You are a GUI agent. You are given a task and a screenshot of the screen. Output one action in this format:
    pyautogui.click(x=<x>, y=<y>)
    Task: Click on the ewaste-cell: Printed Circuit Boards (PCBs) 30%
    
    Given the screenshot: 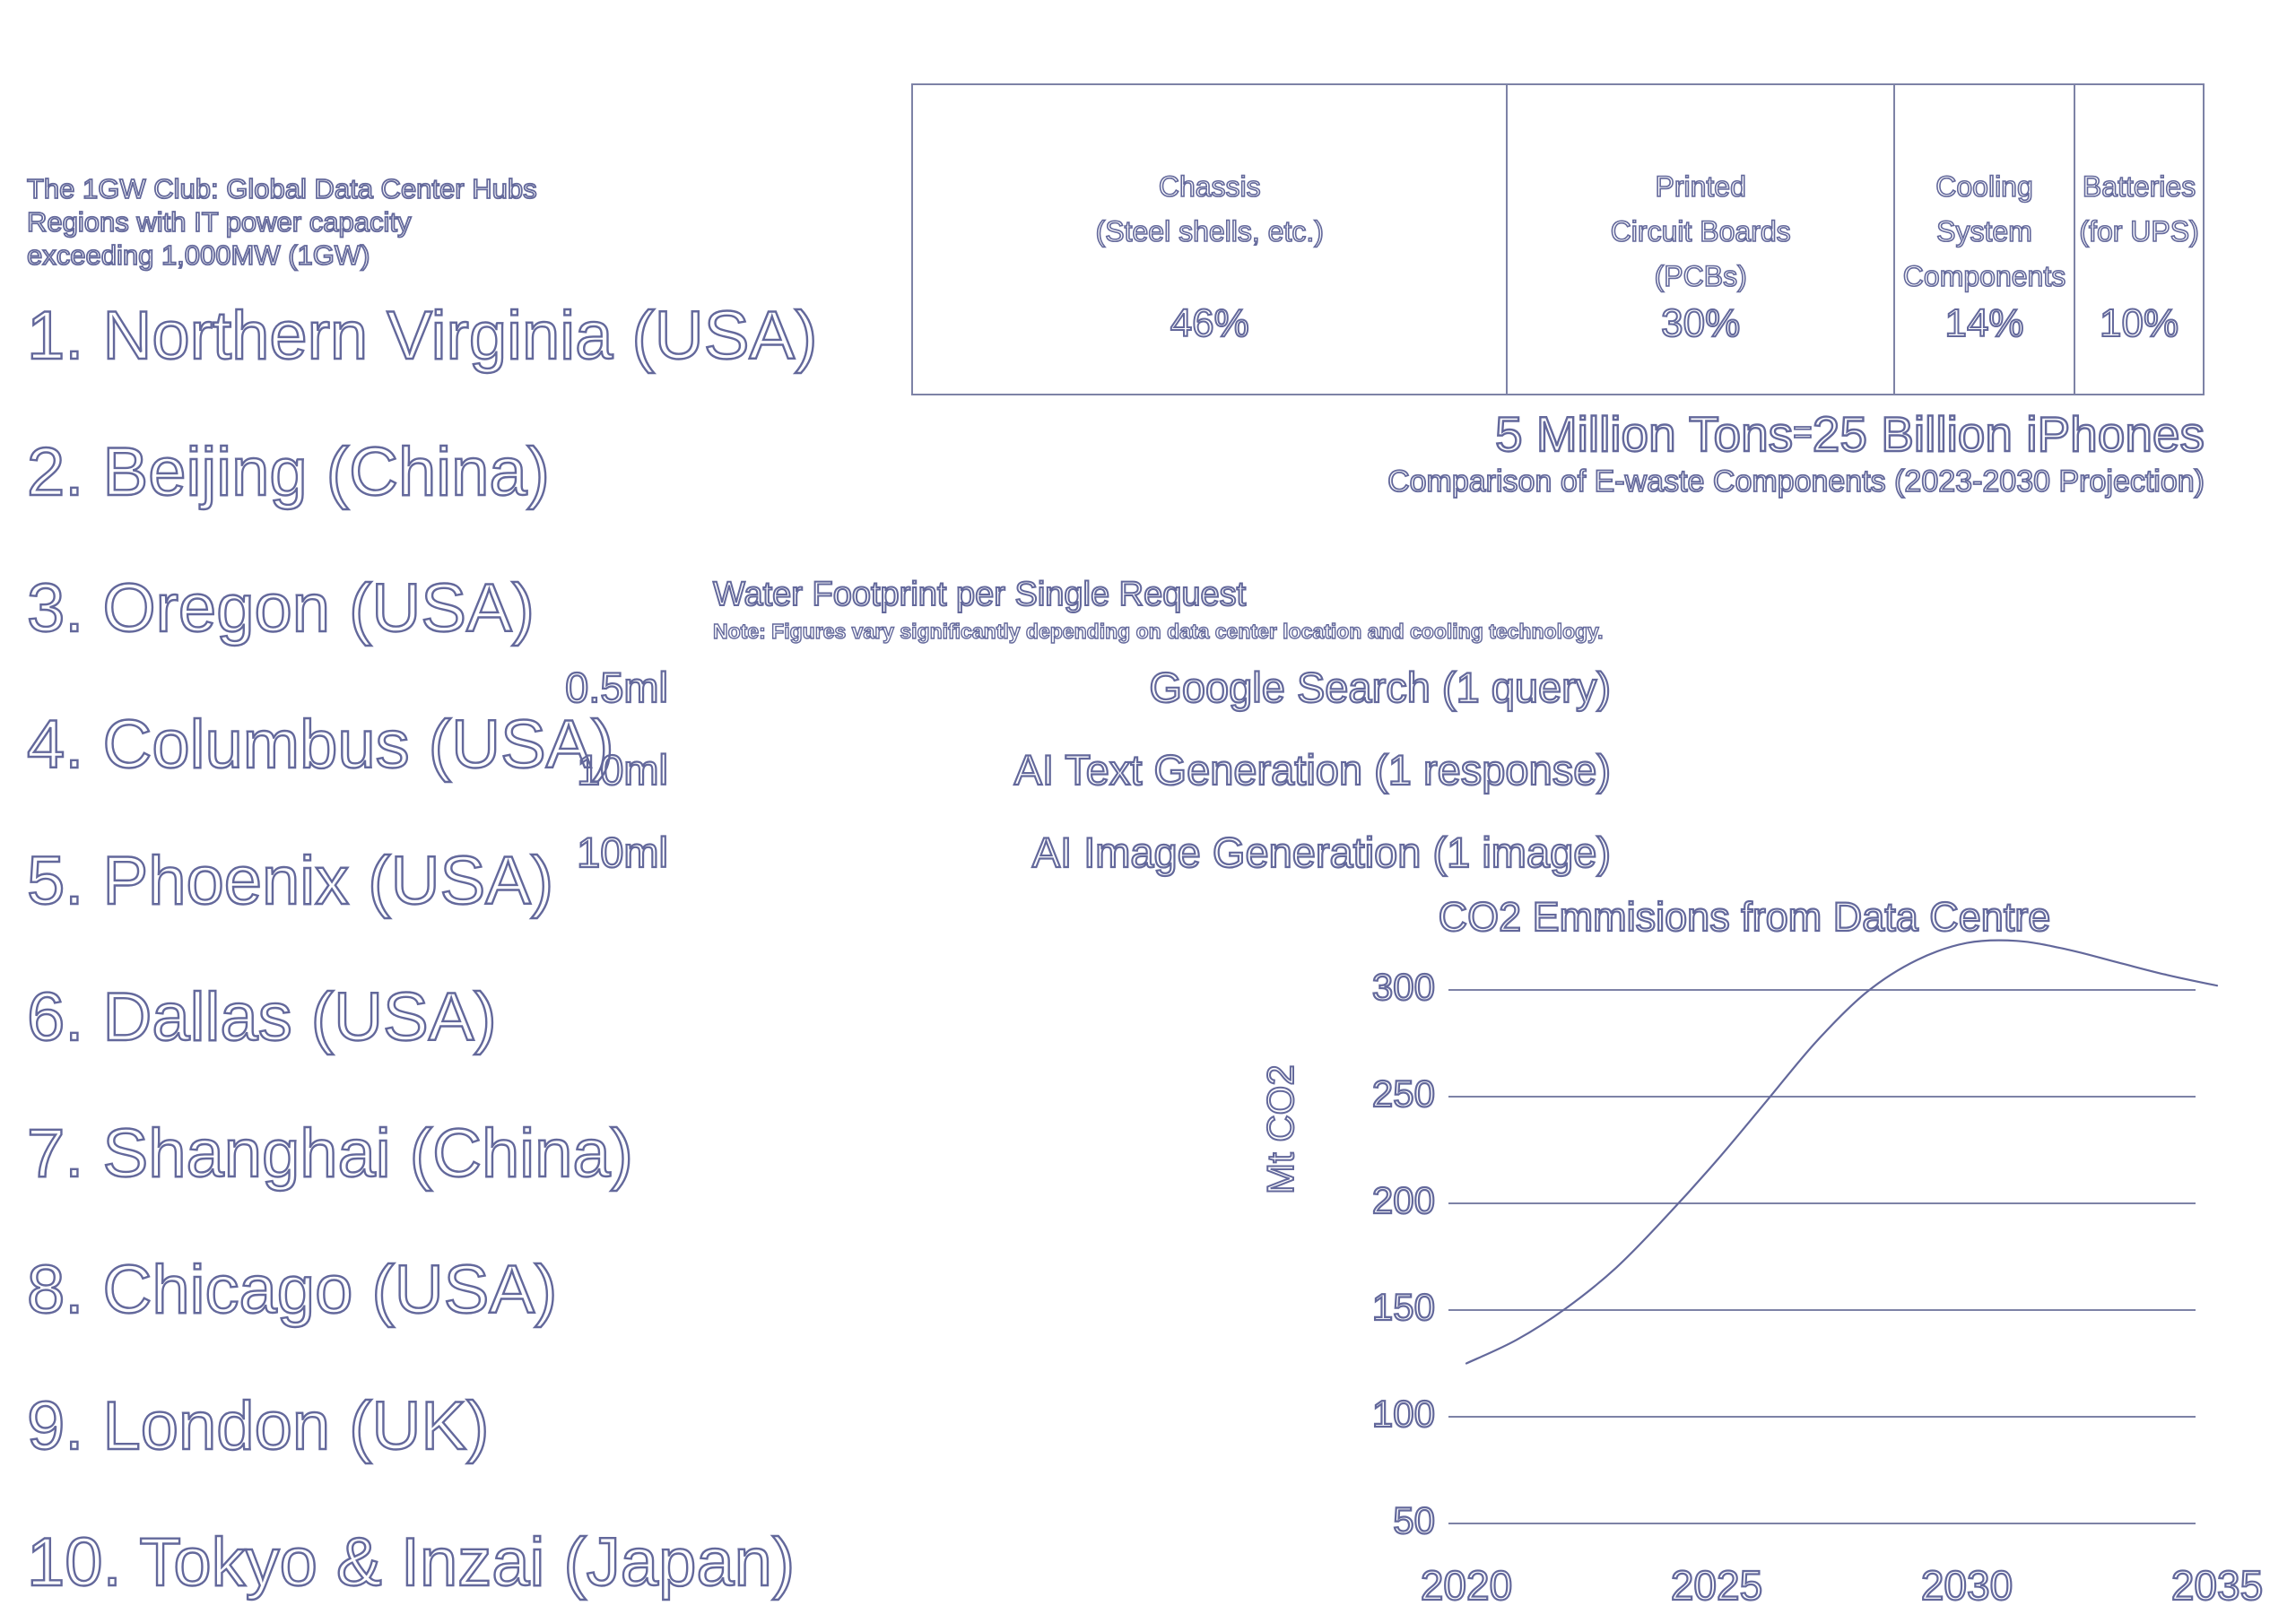 What is the action you would take?
    pyautogui.click(x=1699, y=239)
    